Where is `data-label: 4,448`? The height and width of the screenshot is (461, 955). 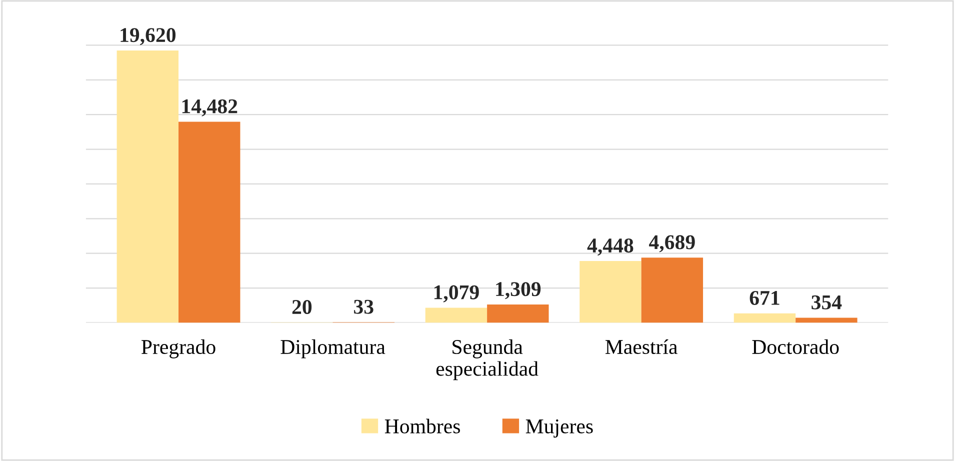
data-label: 4,448 is located at coordinates (610, 247).